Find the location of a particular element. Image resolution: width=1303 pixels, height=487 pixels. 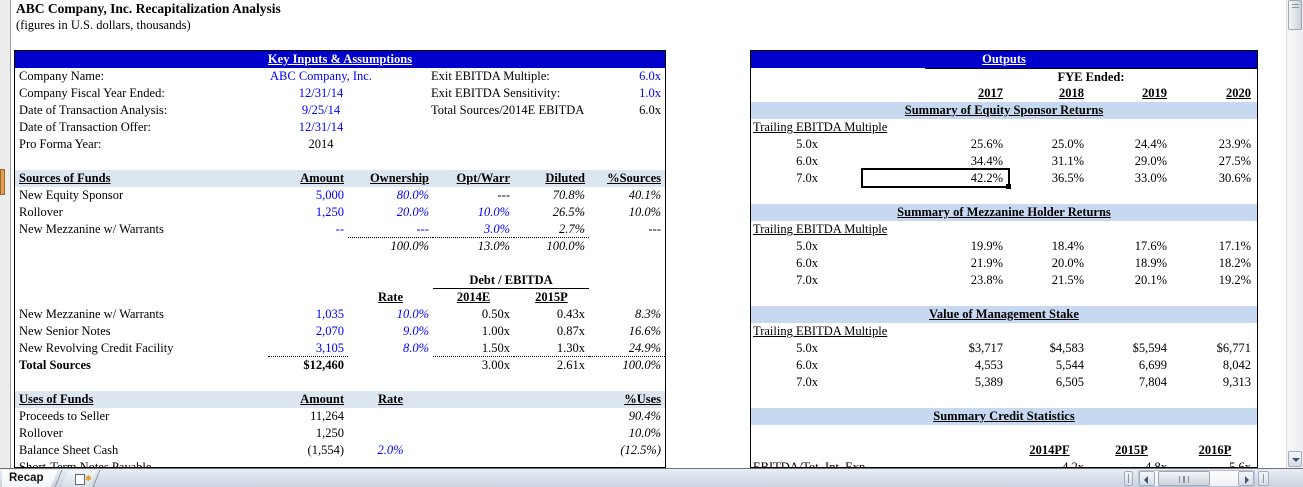

column-header: Opt/Warr is located at coordinates (483, 178).